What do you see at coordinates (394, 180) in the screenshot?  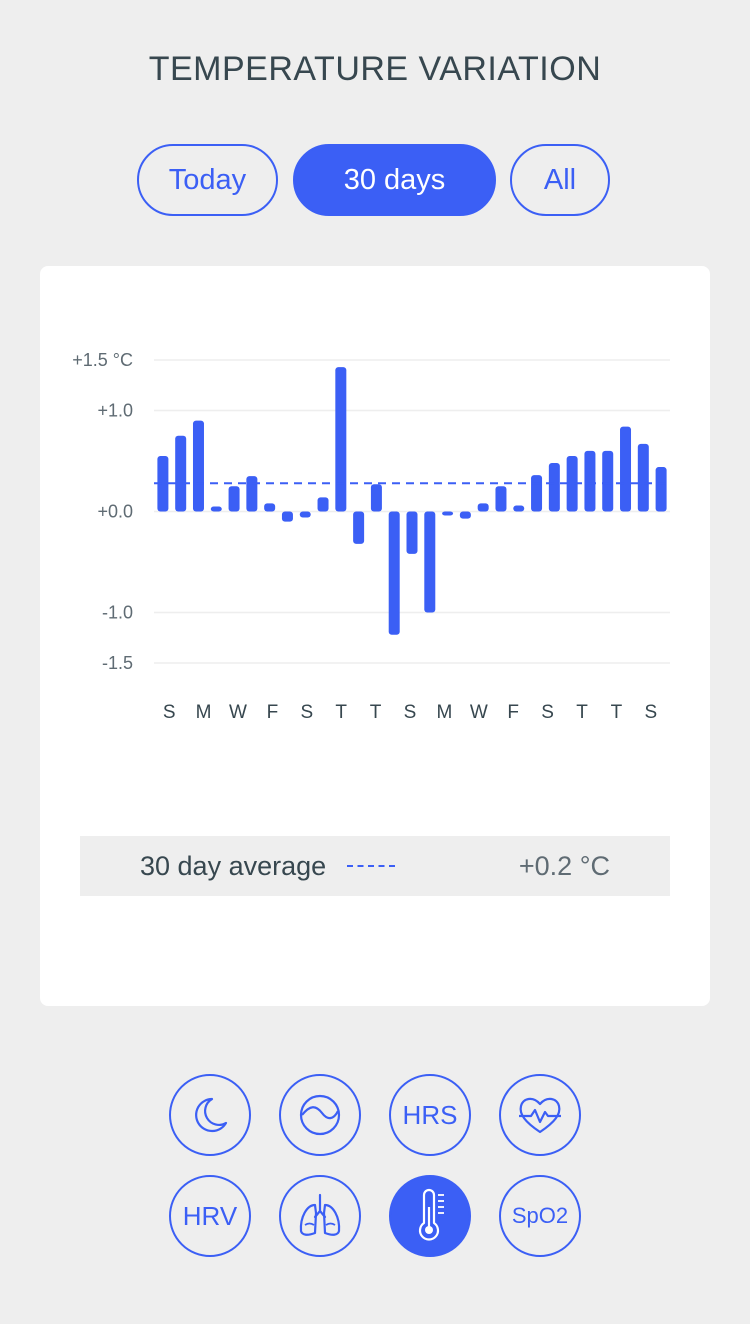 I see `tab-30-days: 30 days` at bounding box center [394, 180].